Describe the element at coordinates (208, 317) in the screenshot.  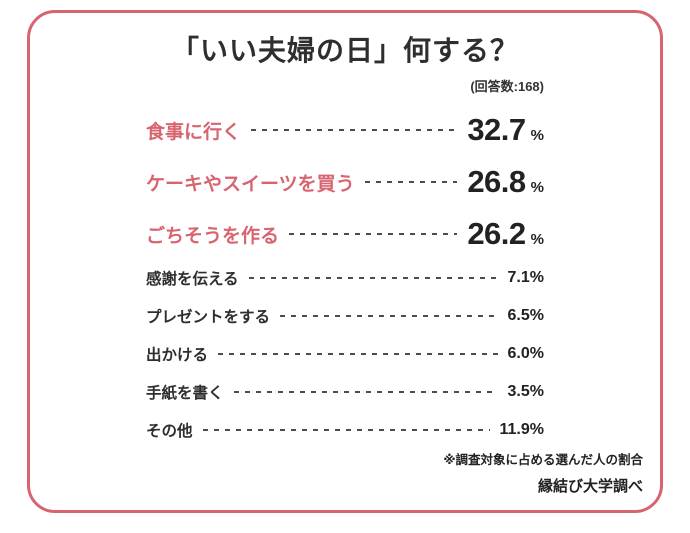
I see `row-label: プレゼントをする` at that location.